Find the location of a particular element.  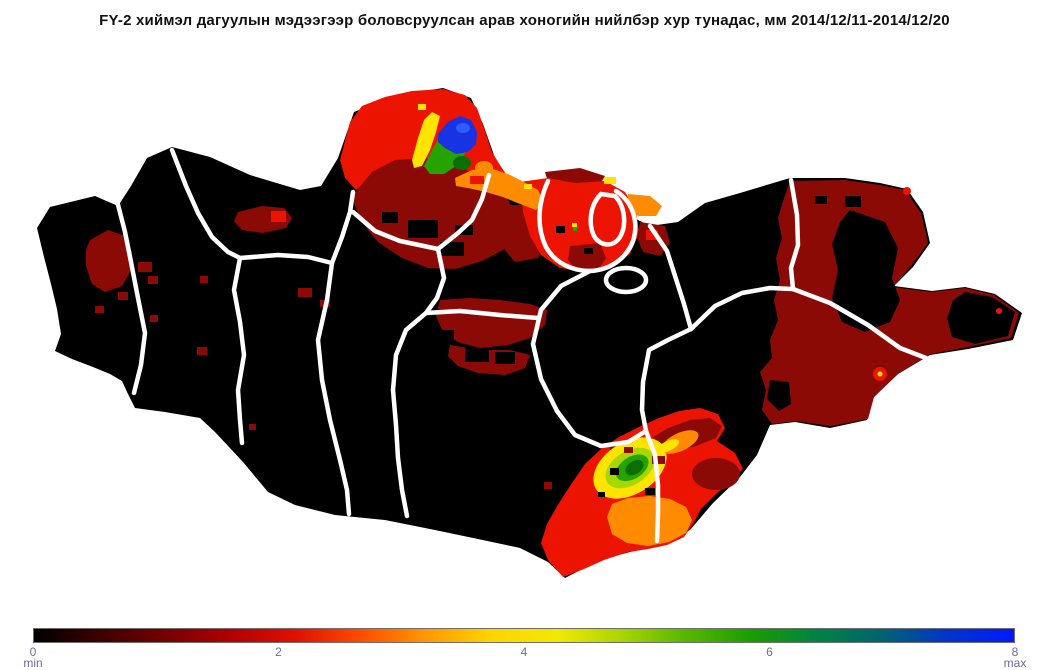

colorbar-tick-labels: 0 2 4 6 8 is located at coordinates (524, 652).